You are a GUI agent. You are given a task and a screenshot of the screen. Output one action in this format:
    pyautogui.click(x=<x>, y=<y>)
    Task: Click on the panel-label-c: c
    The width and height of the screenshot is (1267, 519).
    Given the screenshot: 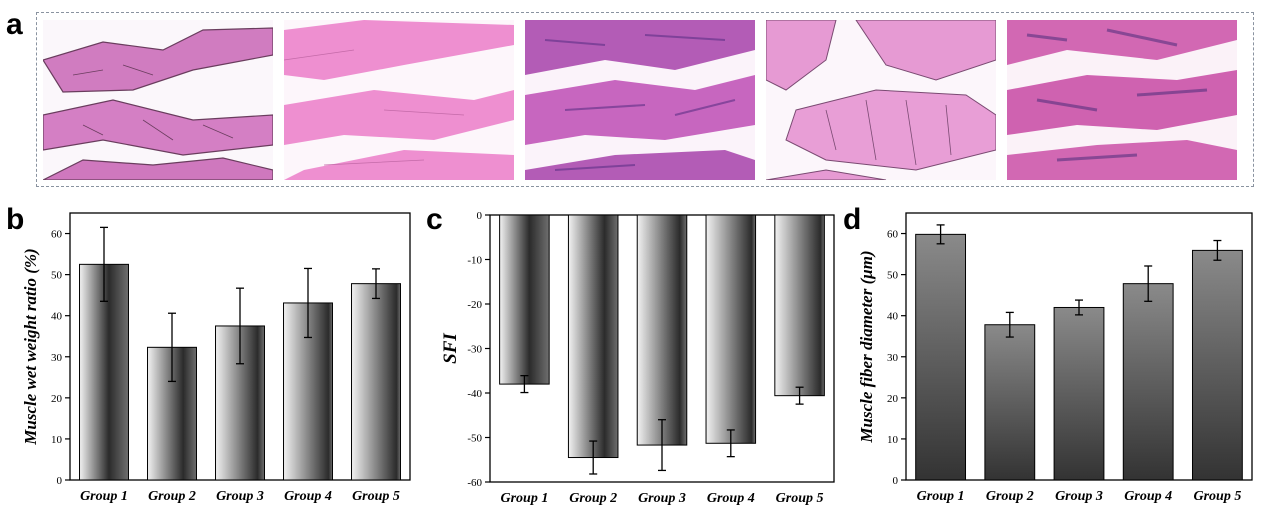 What is the action you would take?
    pyautogui.click(x=434, y=219)
    